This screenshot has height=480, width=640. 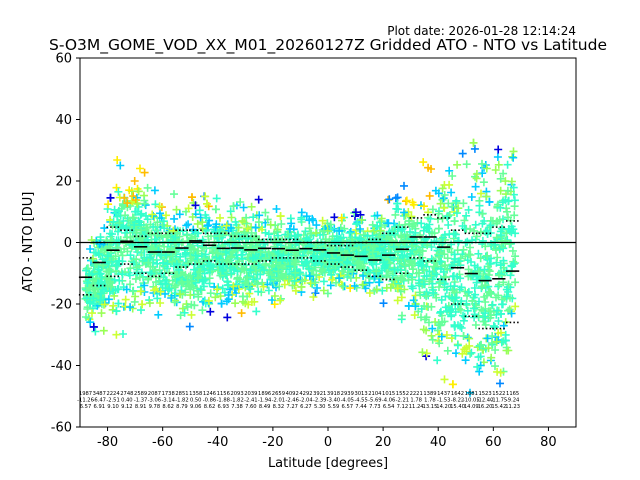 I want to click on bin-annotation: -11.75, so click(x=498, y=401).